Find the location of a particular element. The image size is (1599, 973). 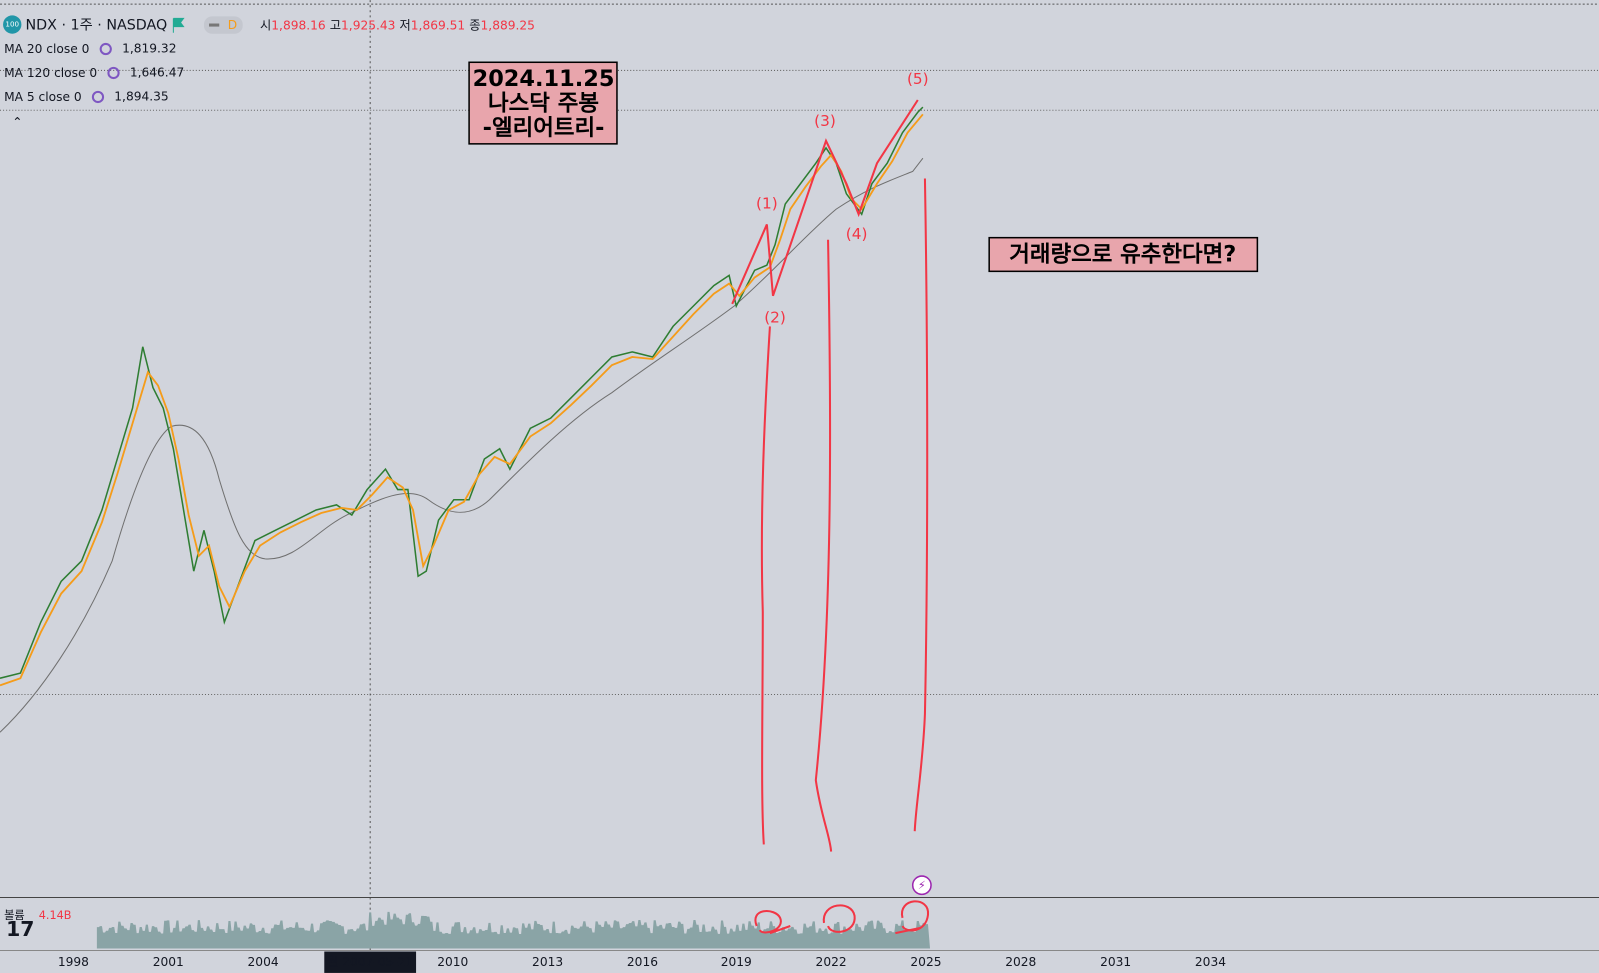

indicator-value: 1,894.35 is located at coordinates (141, 96).